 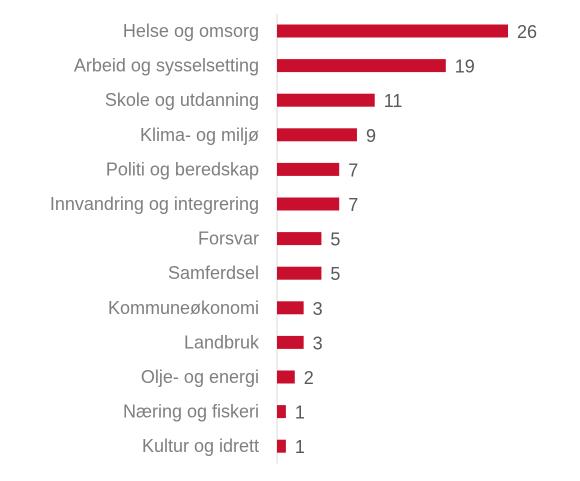 What do you see at coordinates (228, 239) in the screenshot?
I see `category-label: Forsvar` at bounding box center [228, 239].